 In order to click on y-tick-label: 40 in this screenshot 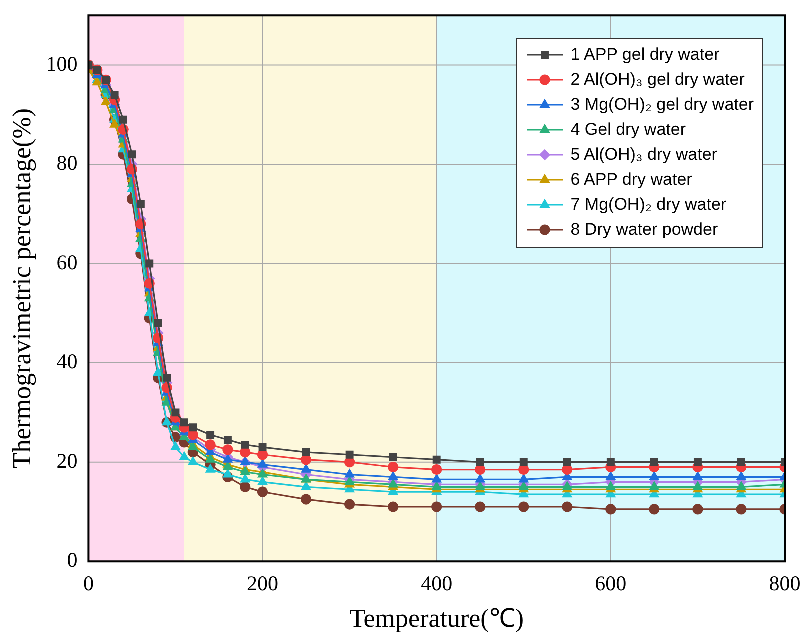, I will do `click(67, 362)`.